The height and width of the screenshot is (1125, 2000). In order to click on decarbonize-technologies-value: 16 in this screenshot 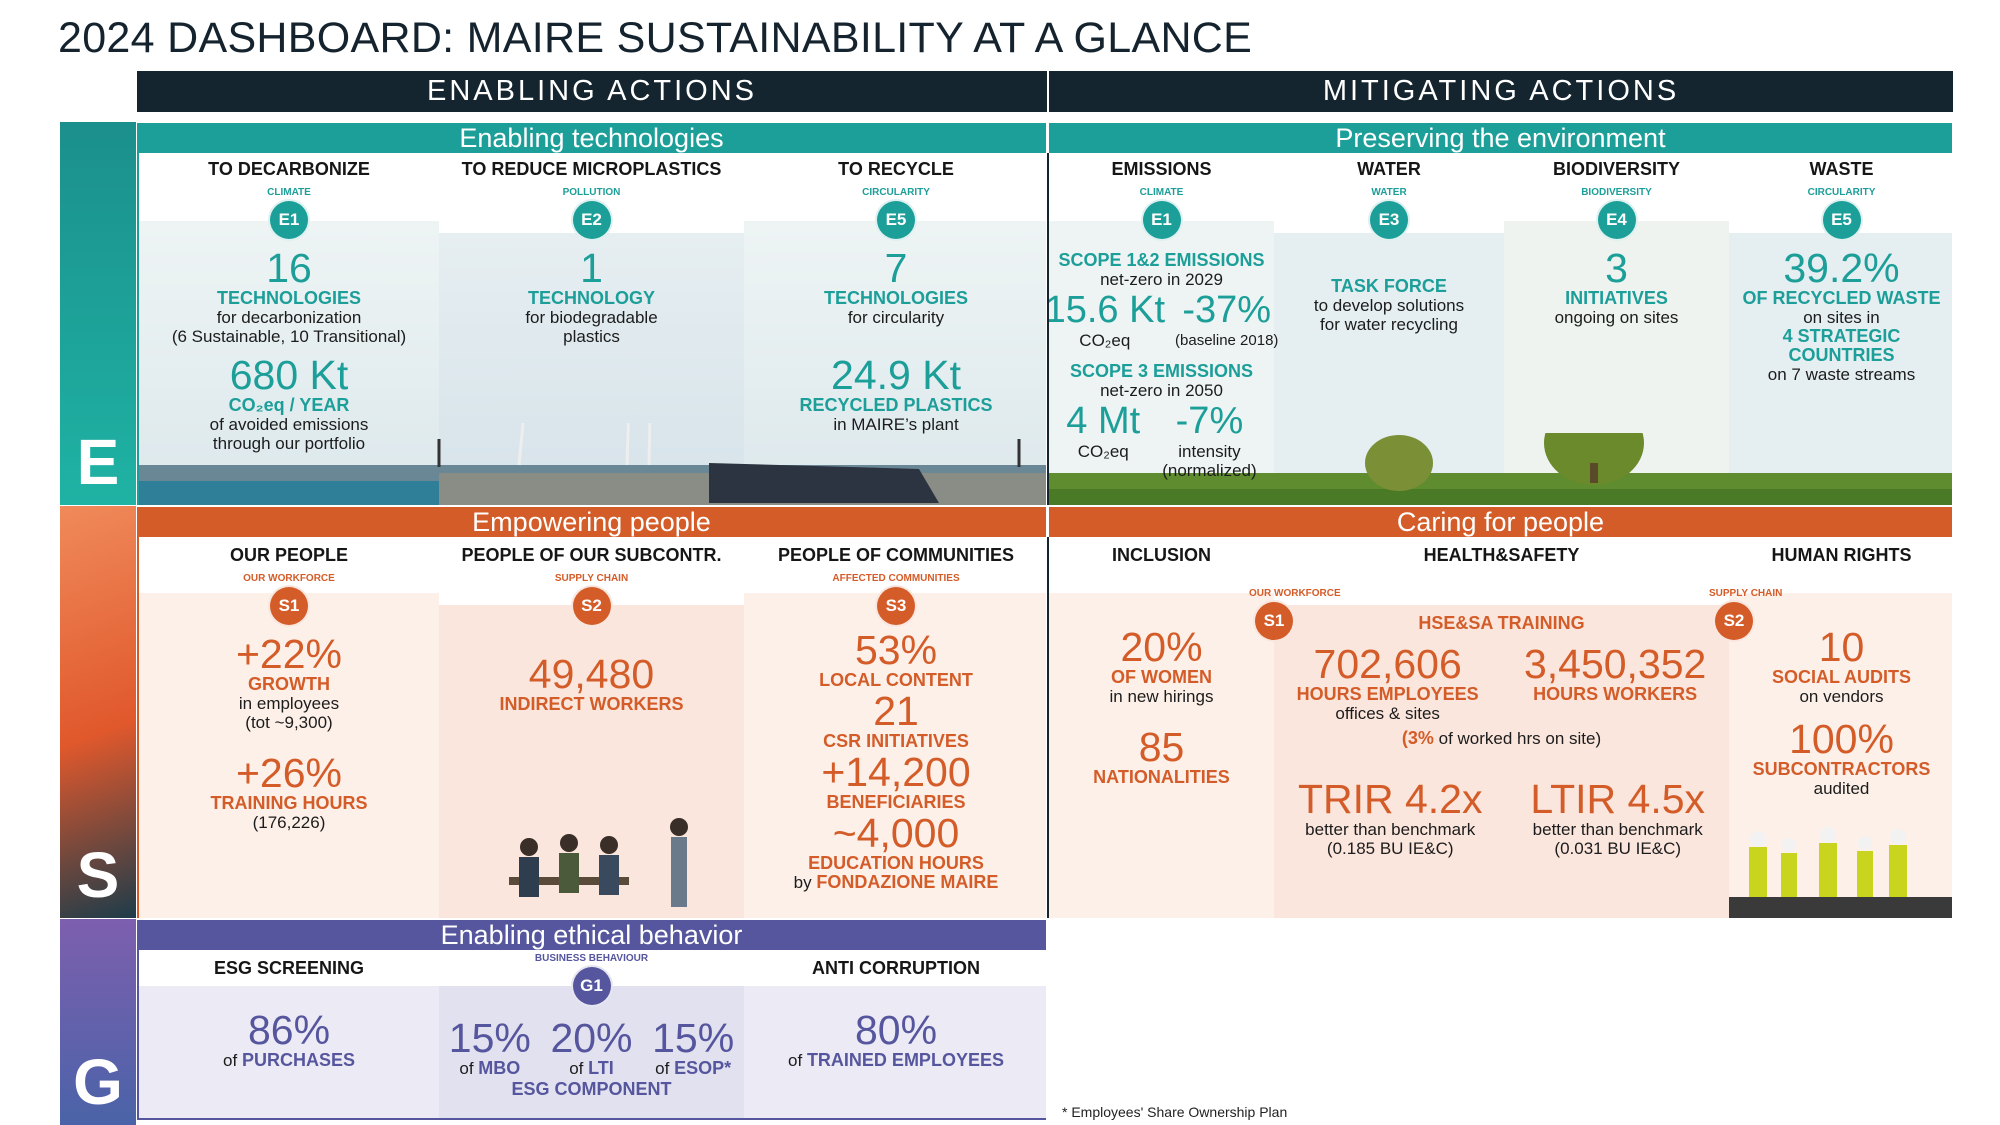, I will do `click(289, 268)`.